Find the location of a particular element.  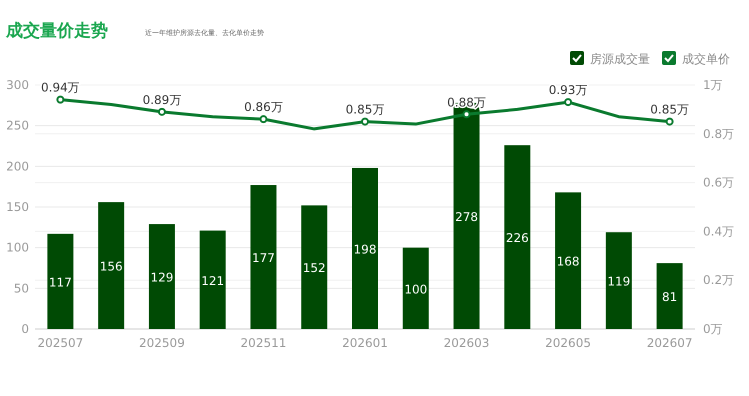

data-label: 226 is located at coordinates (517, 238).